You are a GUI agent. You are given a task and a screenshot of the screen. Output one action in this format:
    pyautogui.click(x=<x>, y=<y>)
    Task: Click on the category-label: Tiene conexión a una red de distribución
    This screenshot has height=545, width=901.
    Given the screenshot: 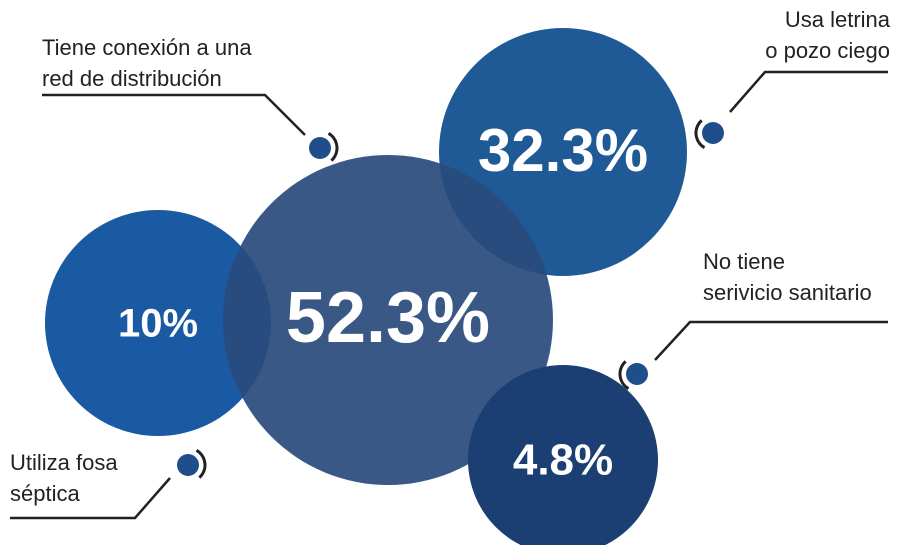 What is the action you would take?
    pyautogui.click(x=147, y=63)
    